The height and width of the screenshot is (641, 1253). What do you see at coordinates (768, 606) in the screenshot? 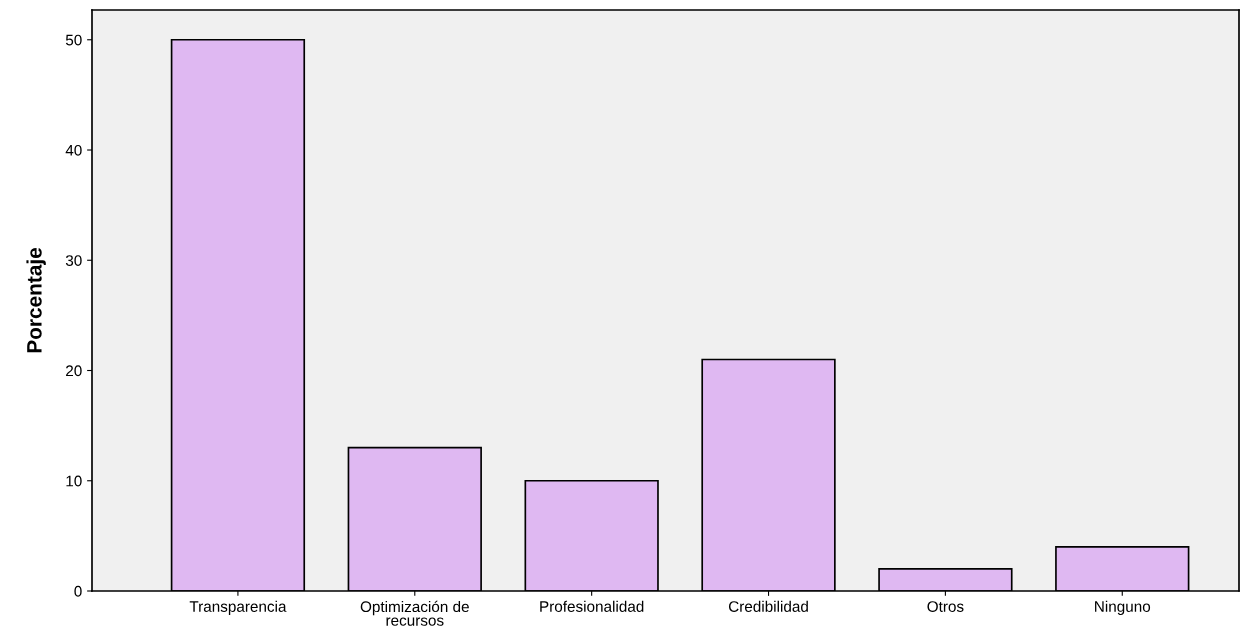
I see `x-tick-label: Credibilidad` at bounding box center [768, 606].